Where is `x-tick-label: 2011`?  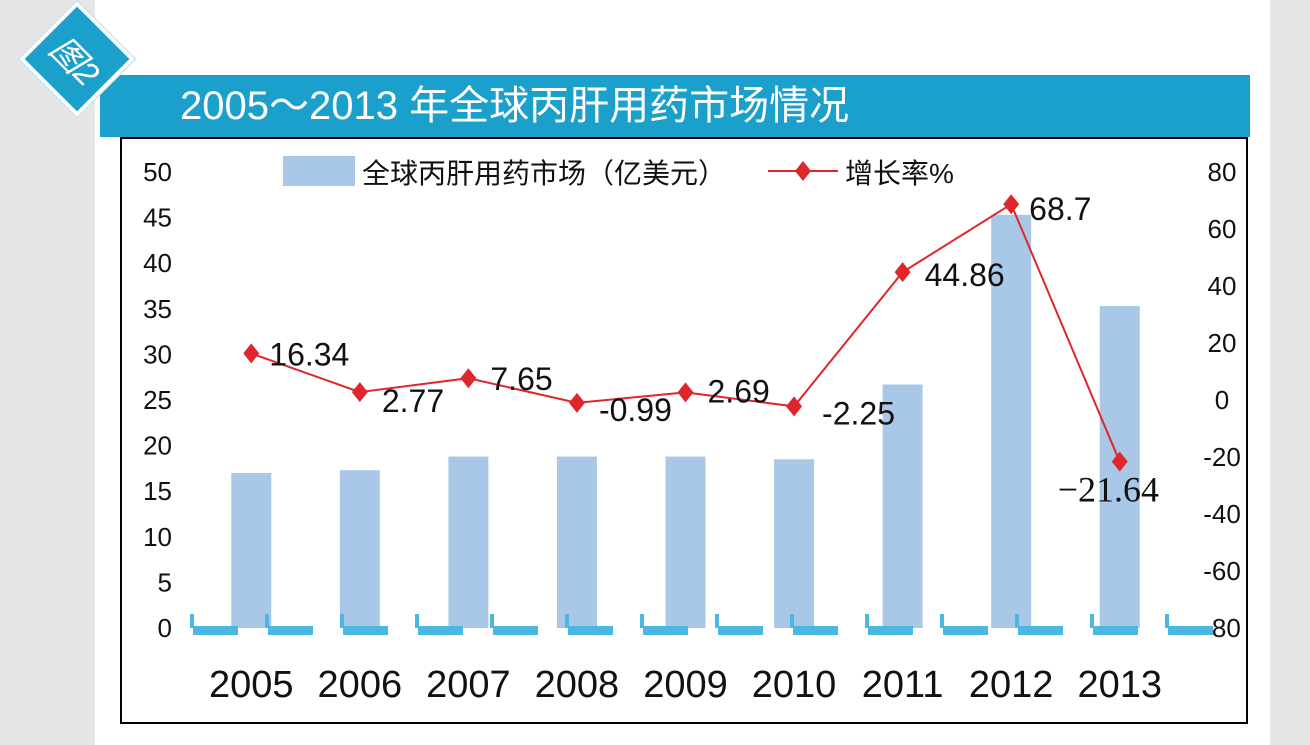 x-tick-label: 2011 is located at coordinates (903, 685).